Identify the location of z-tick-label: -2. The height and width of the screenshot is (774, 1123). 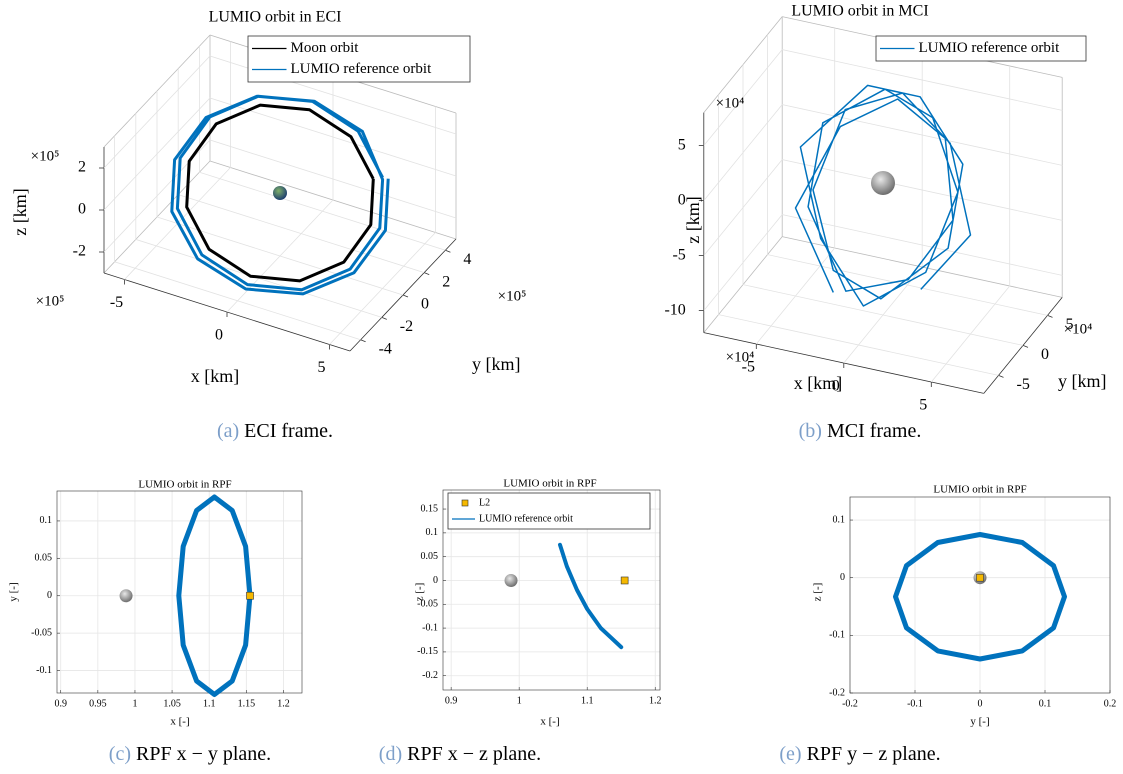
(79, 251).